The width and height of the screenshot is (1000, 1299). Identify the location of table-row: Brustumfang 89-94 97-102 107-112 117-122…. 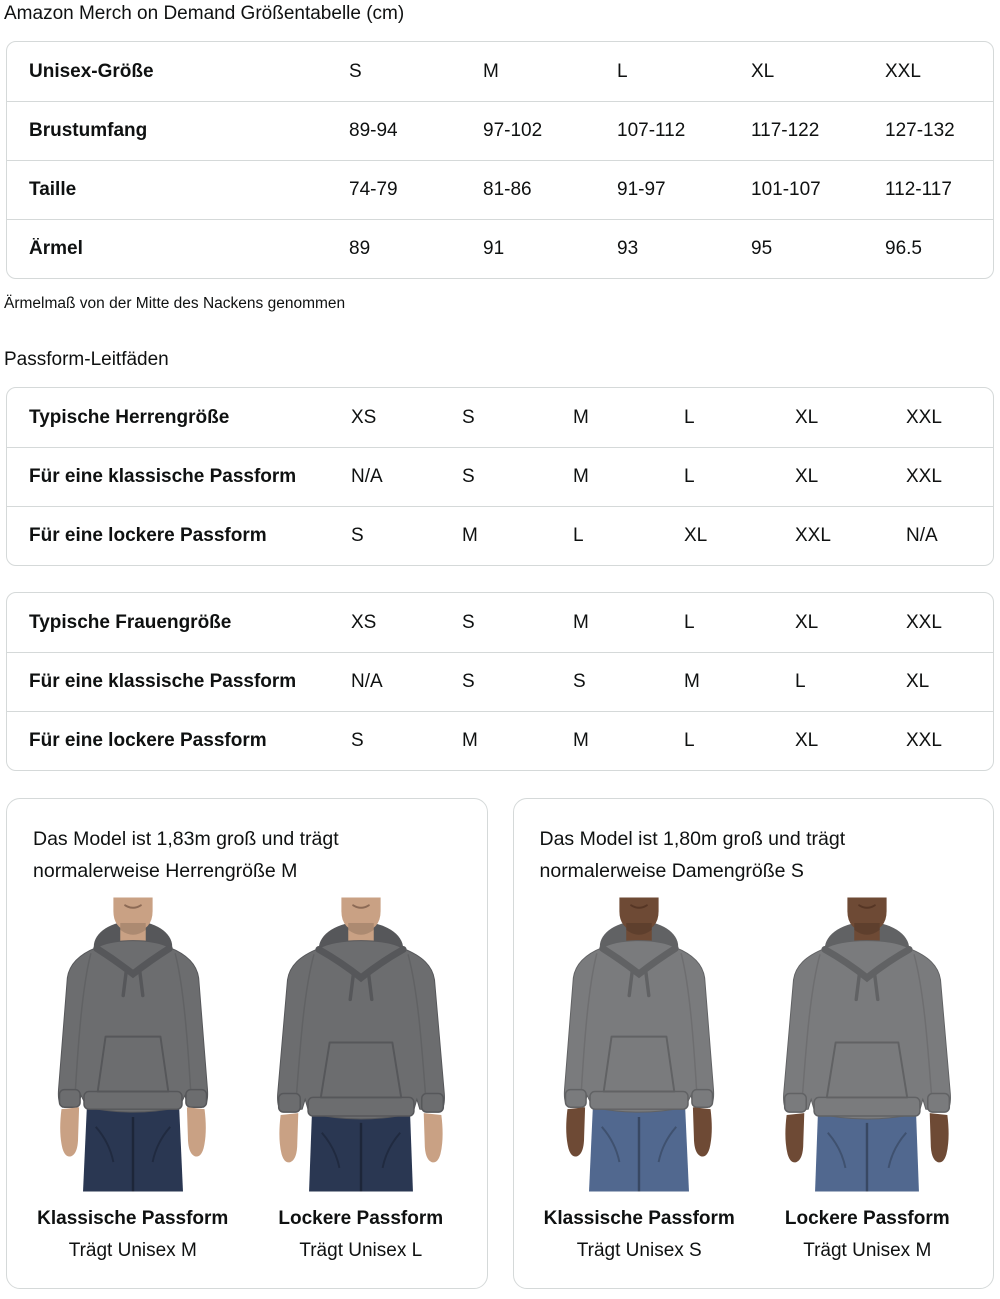
(500, 130).